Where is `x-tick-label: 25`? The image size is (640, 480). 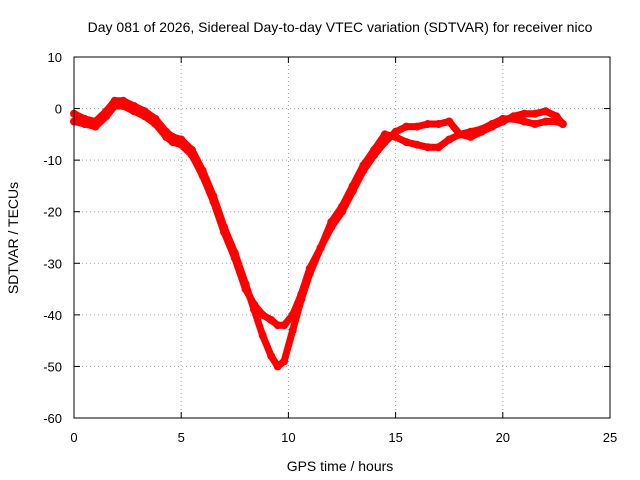
x-tick-label: 25 is located at coordinates (610, 437).